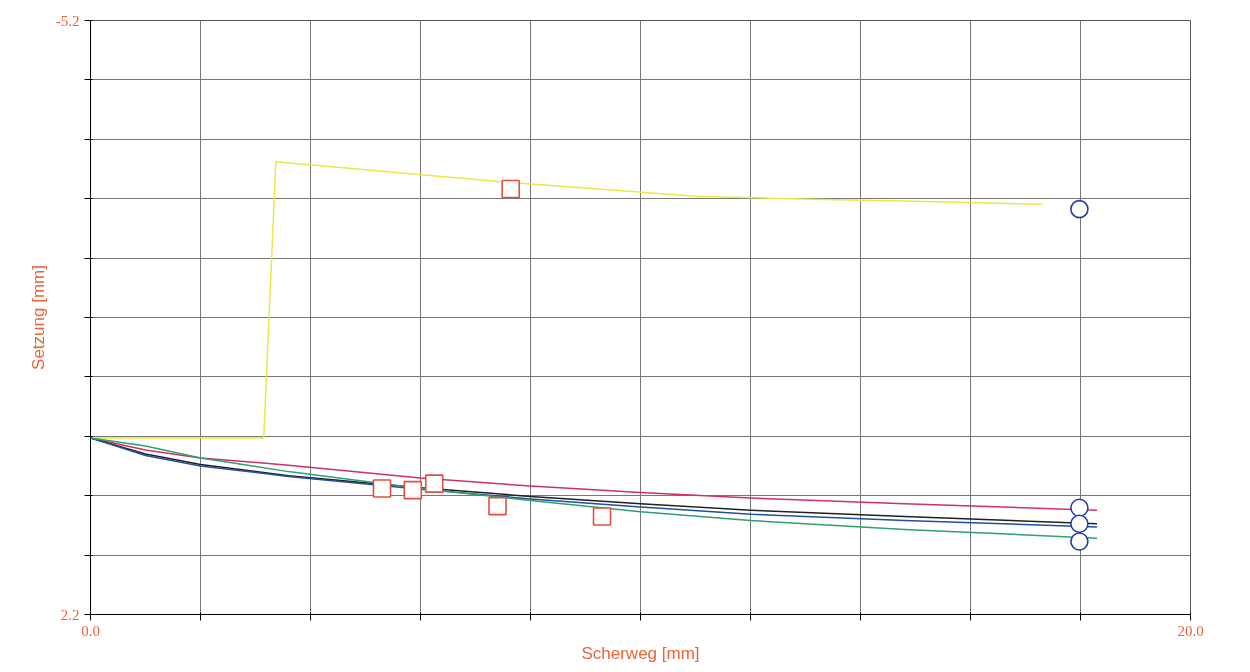  What do you see at coordinates (38, 317) in the screenshot?
I see `y-axis-title: Setzung [mm]` at bounding box center [38, 317].